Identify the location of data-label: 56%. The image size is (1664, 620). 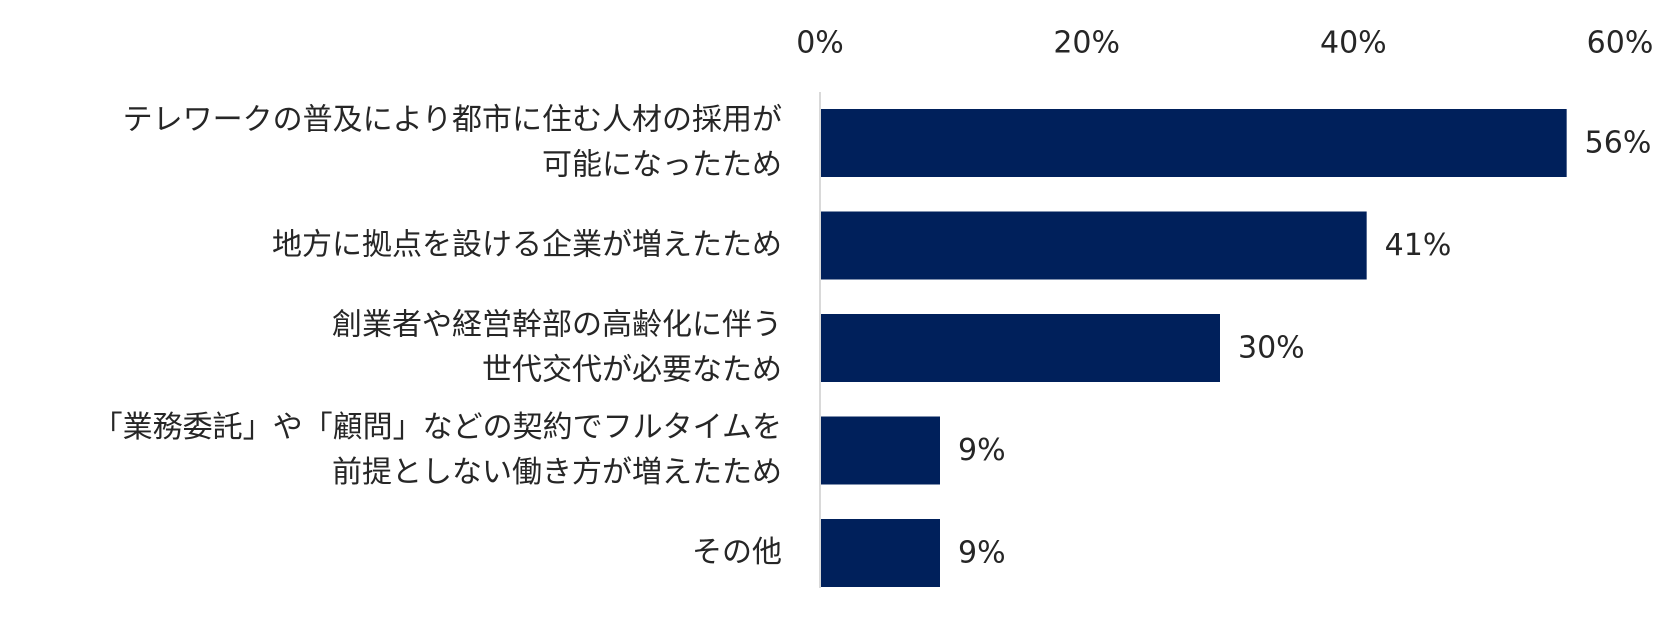
(1618, 143).